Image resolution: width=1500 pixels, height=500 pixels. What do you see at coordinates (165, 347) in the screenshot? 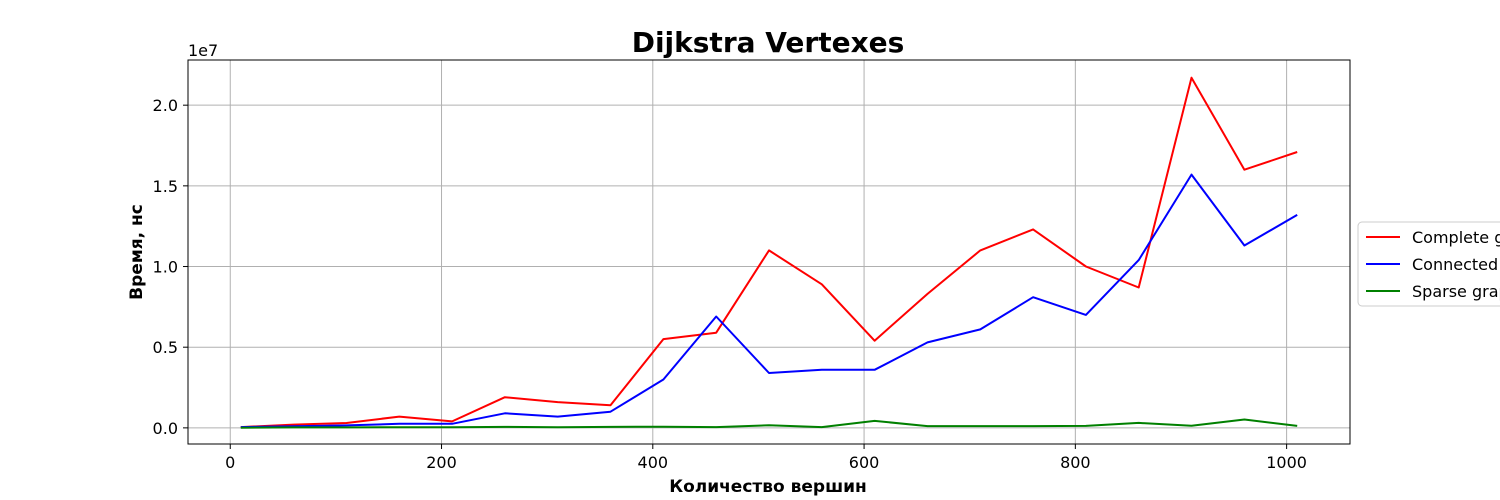
I see `y-tick-label: 0.5` at bounding box center [165, 347].